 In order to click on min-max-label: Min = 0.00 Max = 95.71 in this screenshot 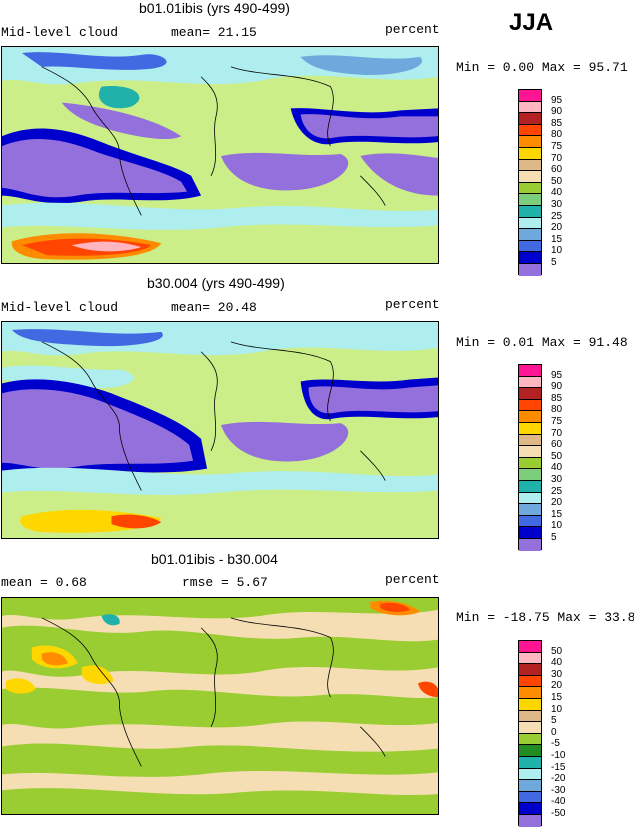, I will do `click(542, 67)`.